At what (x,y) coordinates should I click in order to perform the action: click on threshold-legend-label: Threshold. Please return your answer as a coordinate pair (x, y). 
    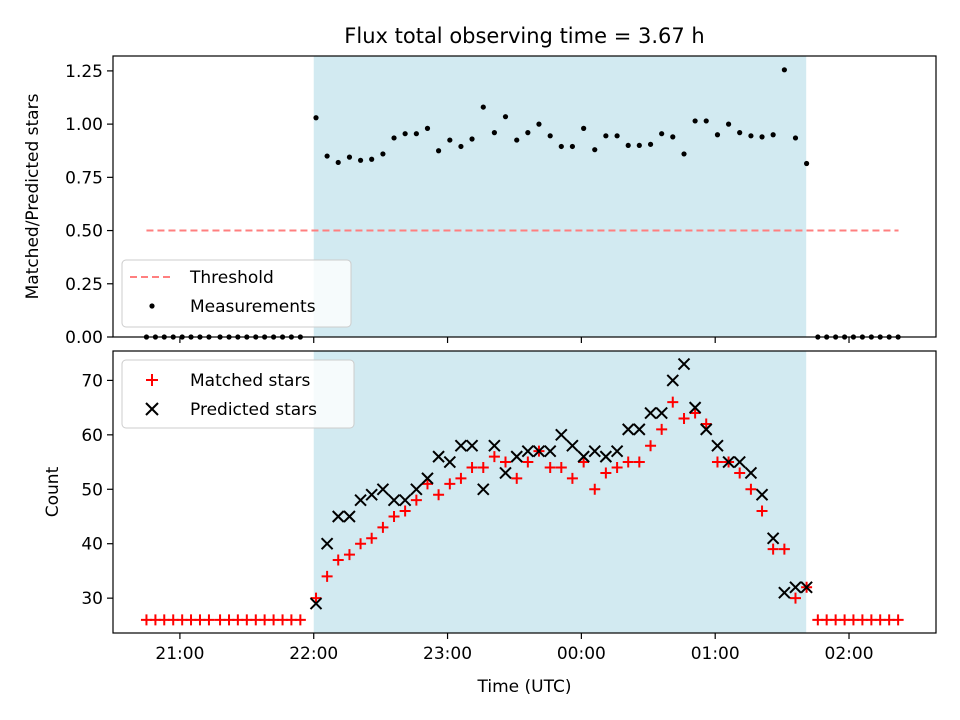
    Looking at the image, I should click on (231, 278).